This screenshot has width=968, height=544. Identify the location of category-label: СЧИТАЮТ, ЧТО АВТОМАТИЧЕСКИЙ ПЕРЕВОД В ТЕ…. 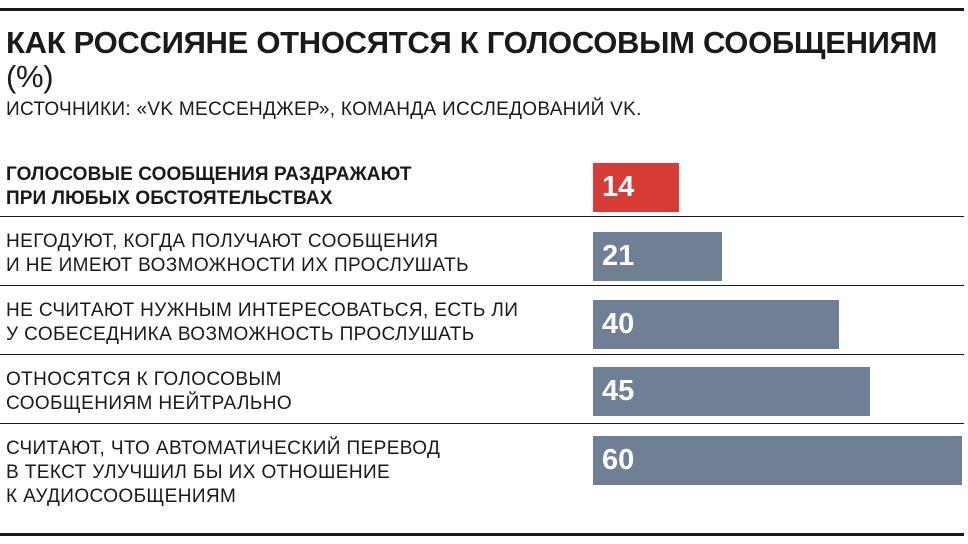
(223, 472).